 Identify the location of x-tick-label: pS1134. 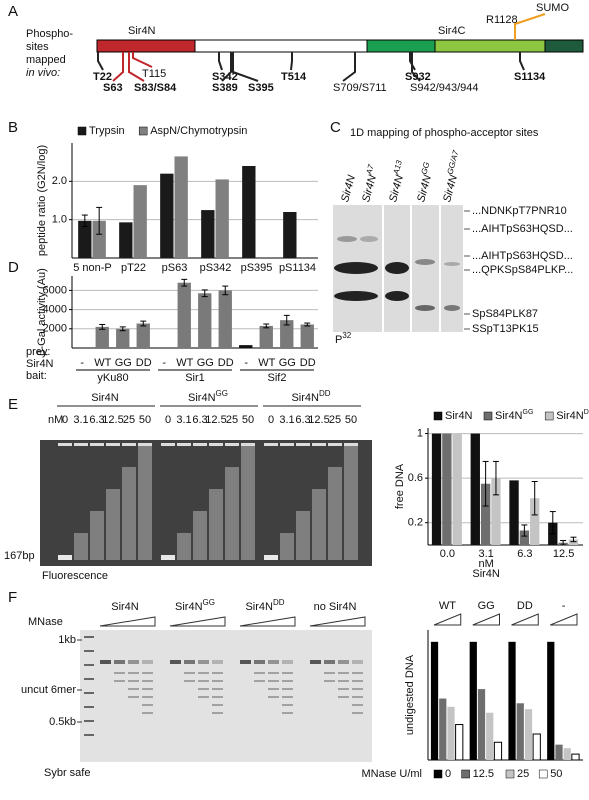
(297, 268).